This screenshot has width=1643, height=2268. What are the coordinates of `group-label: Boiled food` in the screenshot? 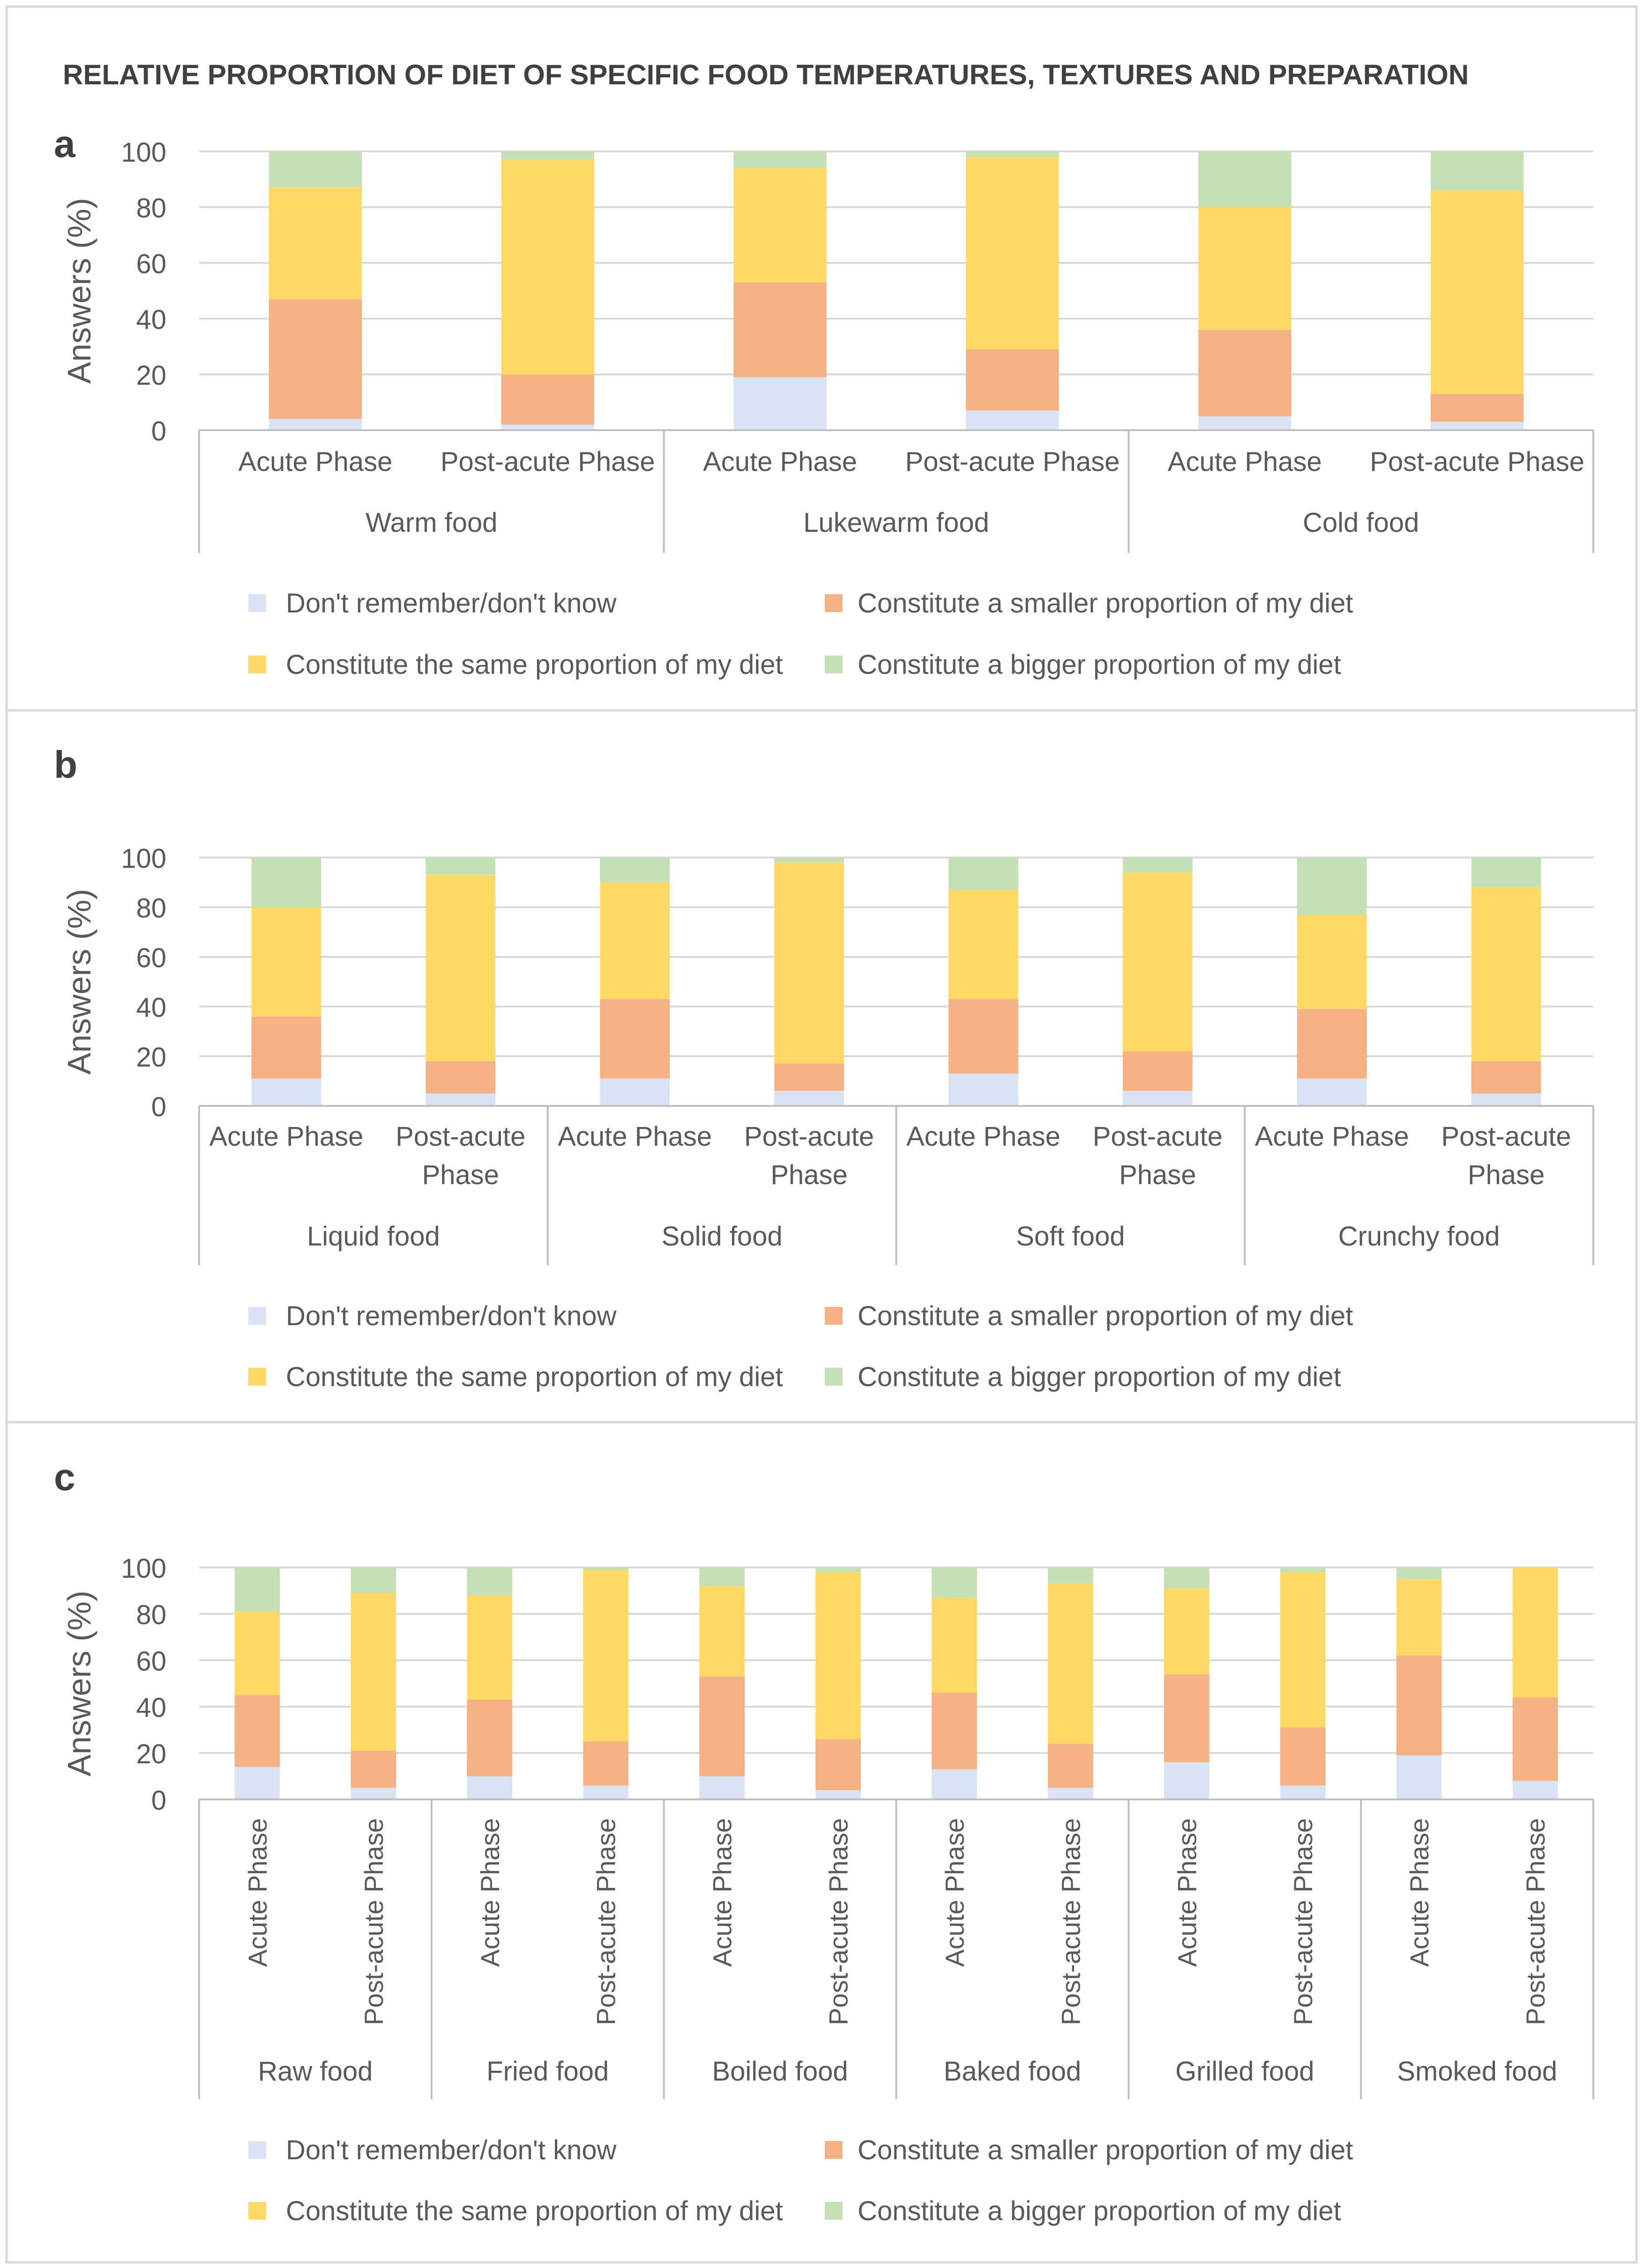 It's located at (780, 2071).